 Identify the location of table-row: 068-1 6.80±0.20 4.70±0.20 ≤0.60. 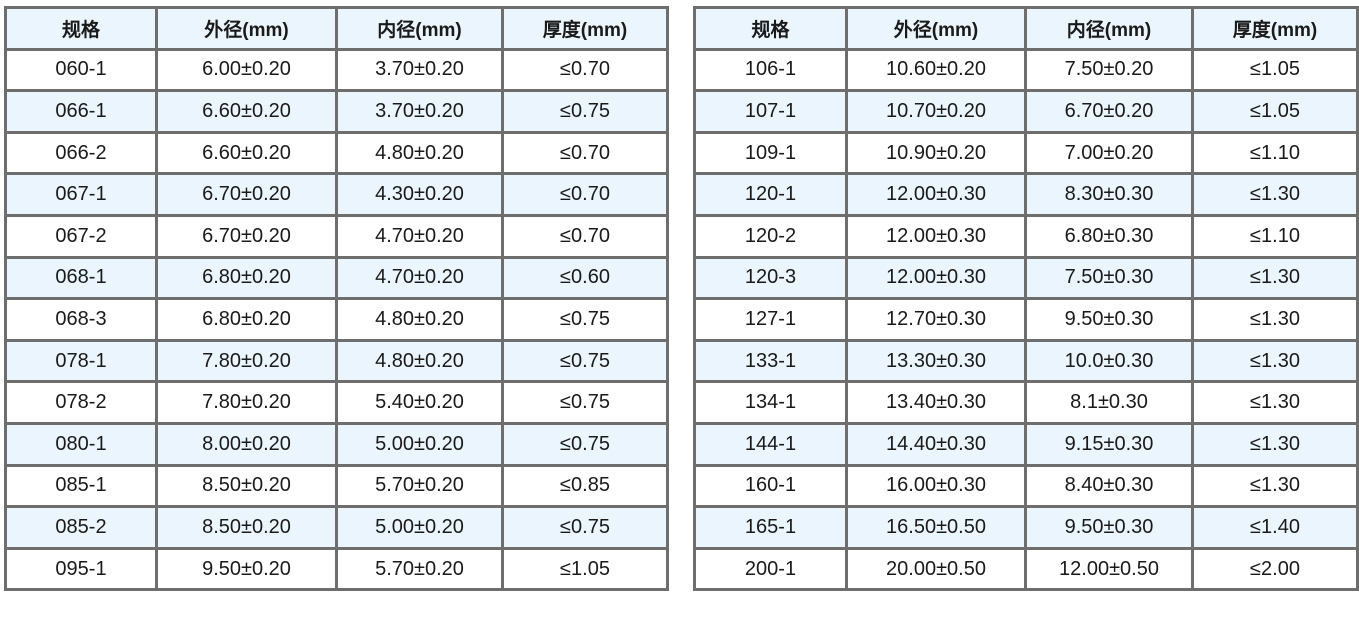
(336, 278).